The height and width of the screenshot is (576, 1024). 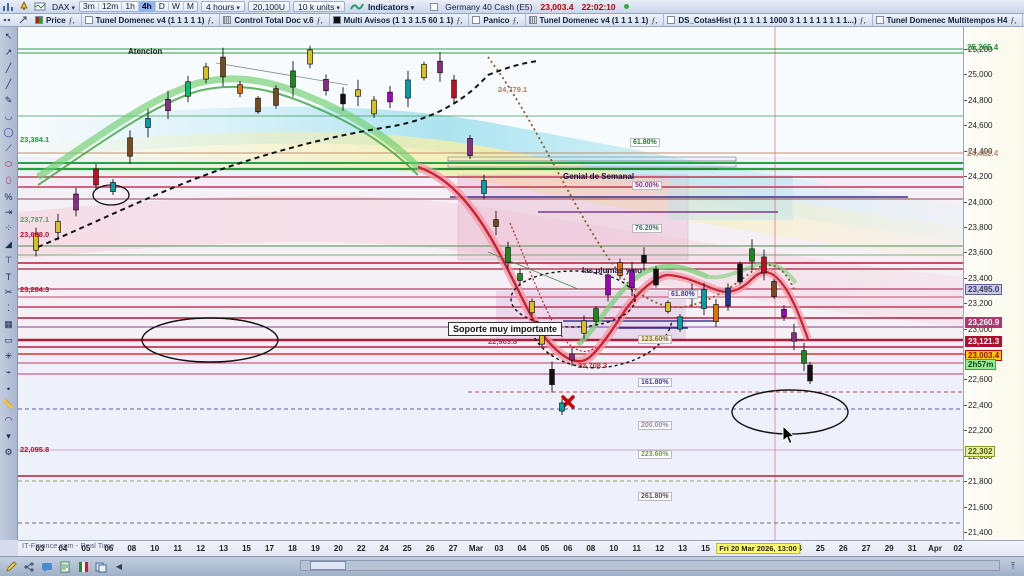 What do you see at coordinates (8, 420) in the screenshot?
I see `arc-red-icon: ◠` at bounding box center [8, 420].